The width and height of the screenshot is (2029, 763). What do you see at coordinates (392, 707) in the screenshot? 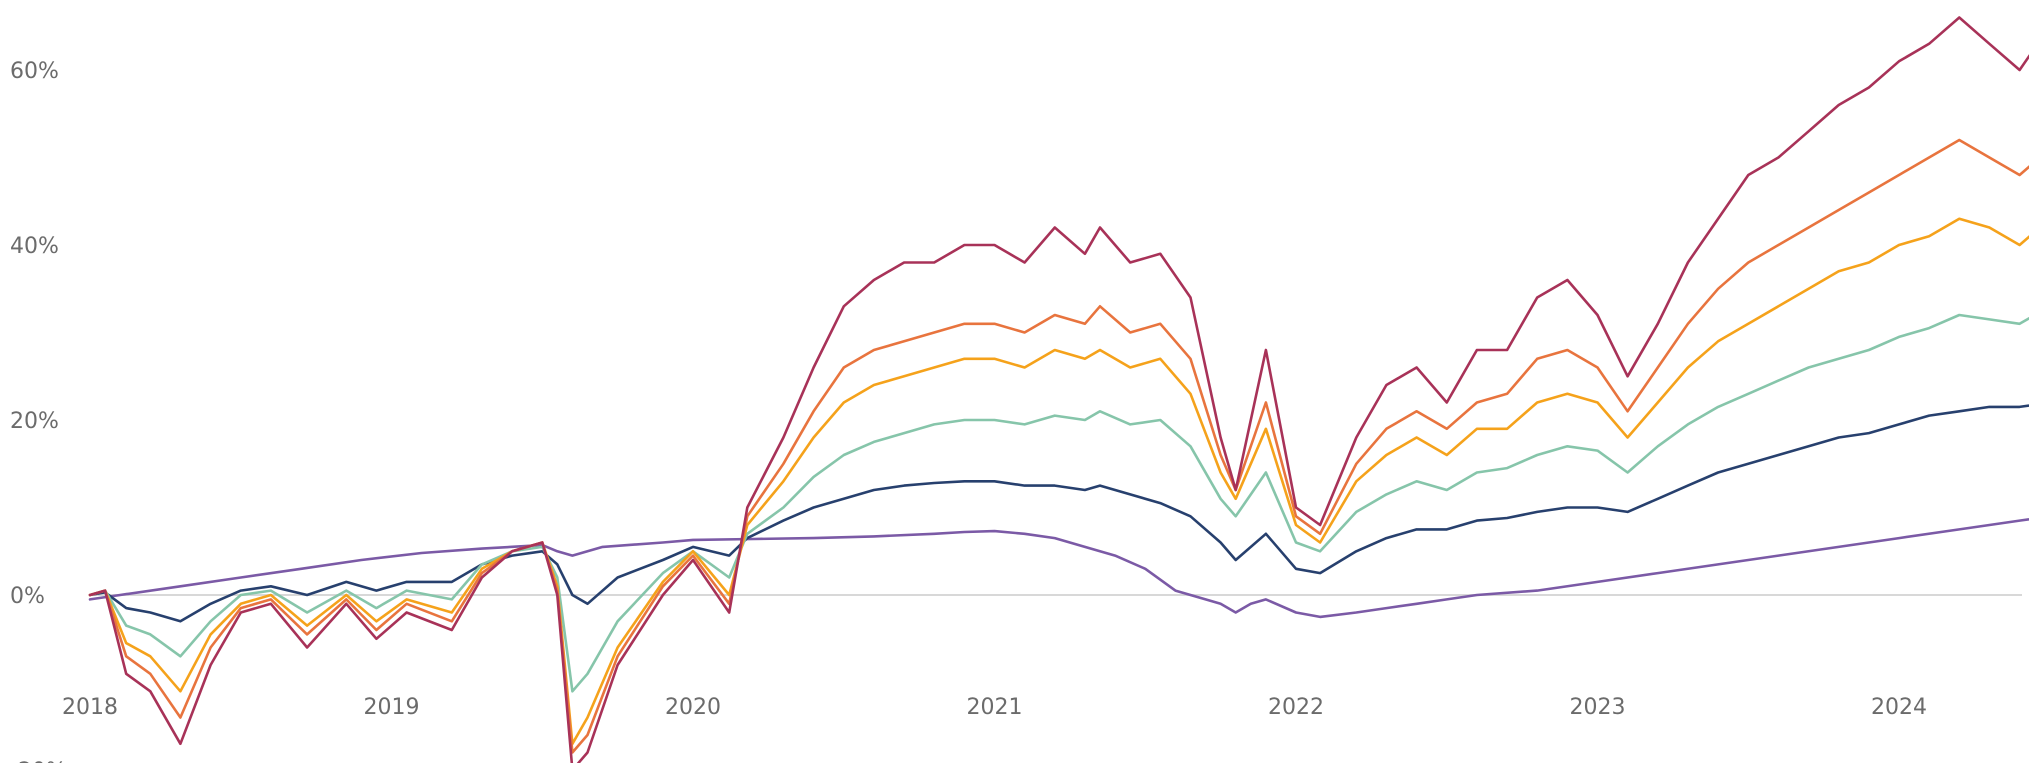
I see `x-tick-label: 2019` at bounding box center [392, 707].